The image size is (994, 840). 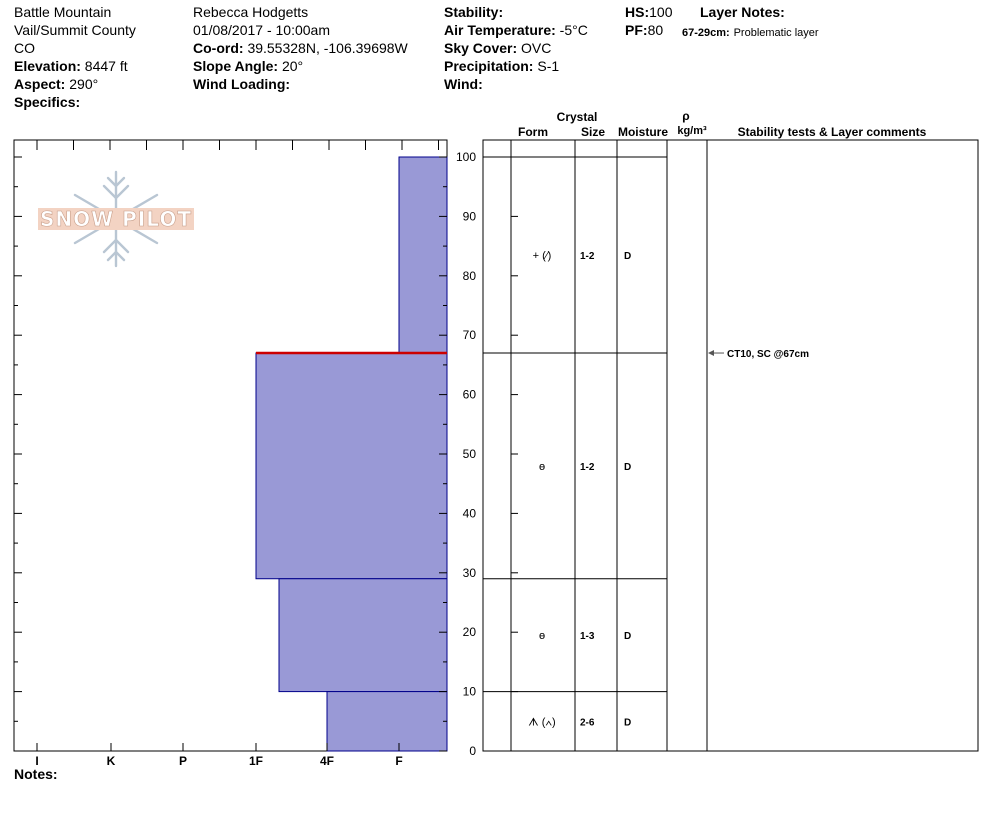 What do you see at coordinates (470, 216) in the screenshot?
I see `height-label-90: 90` at bounding box center [470, 216].